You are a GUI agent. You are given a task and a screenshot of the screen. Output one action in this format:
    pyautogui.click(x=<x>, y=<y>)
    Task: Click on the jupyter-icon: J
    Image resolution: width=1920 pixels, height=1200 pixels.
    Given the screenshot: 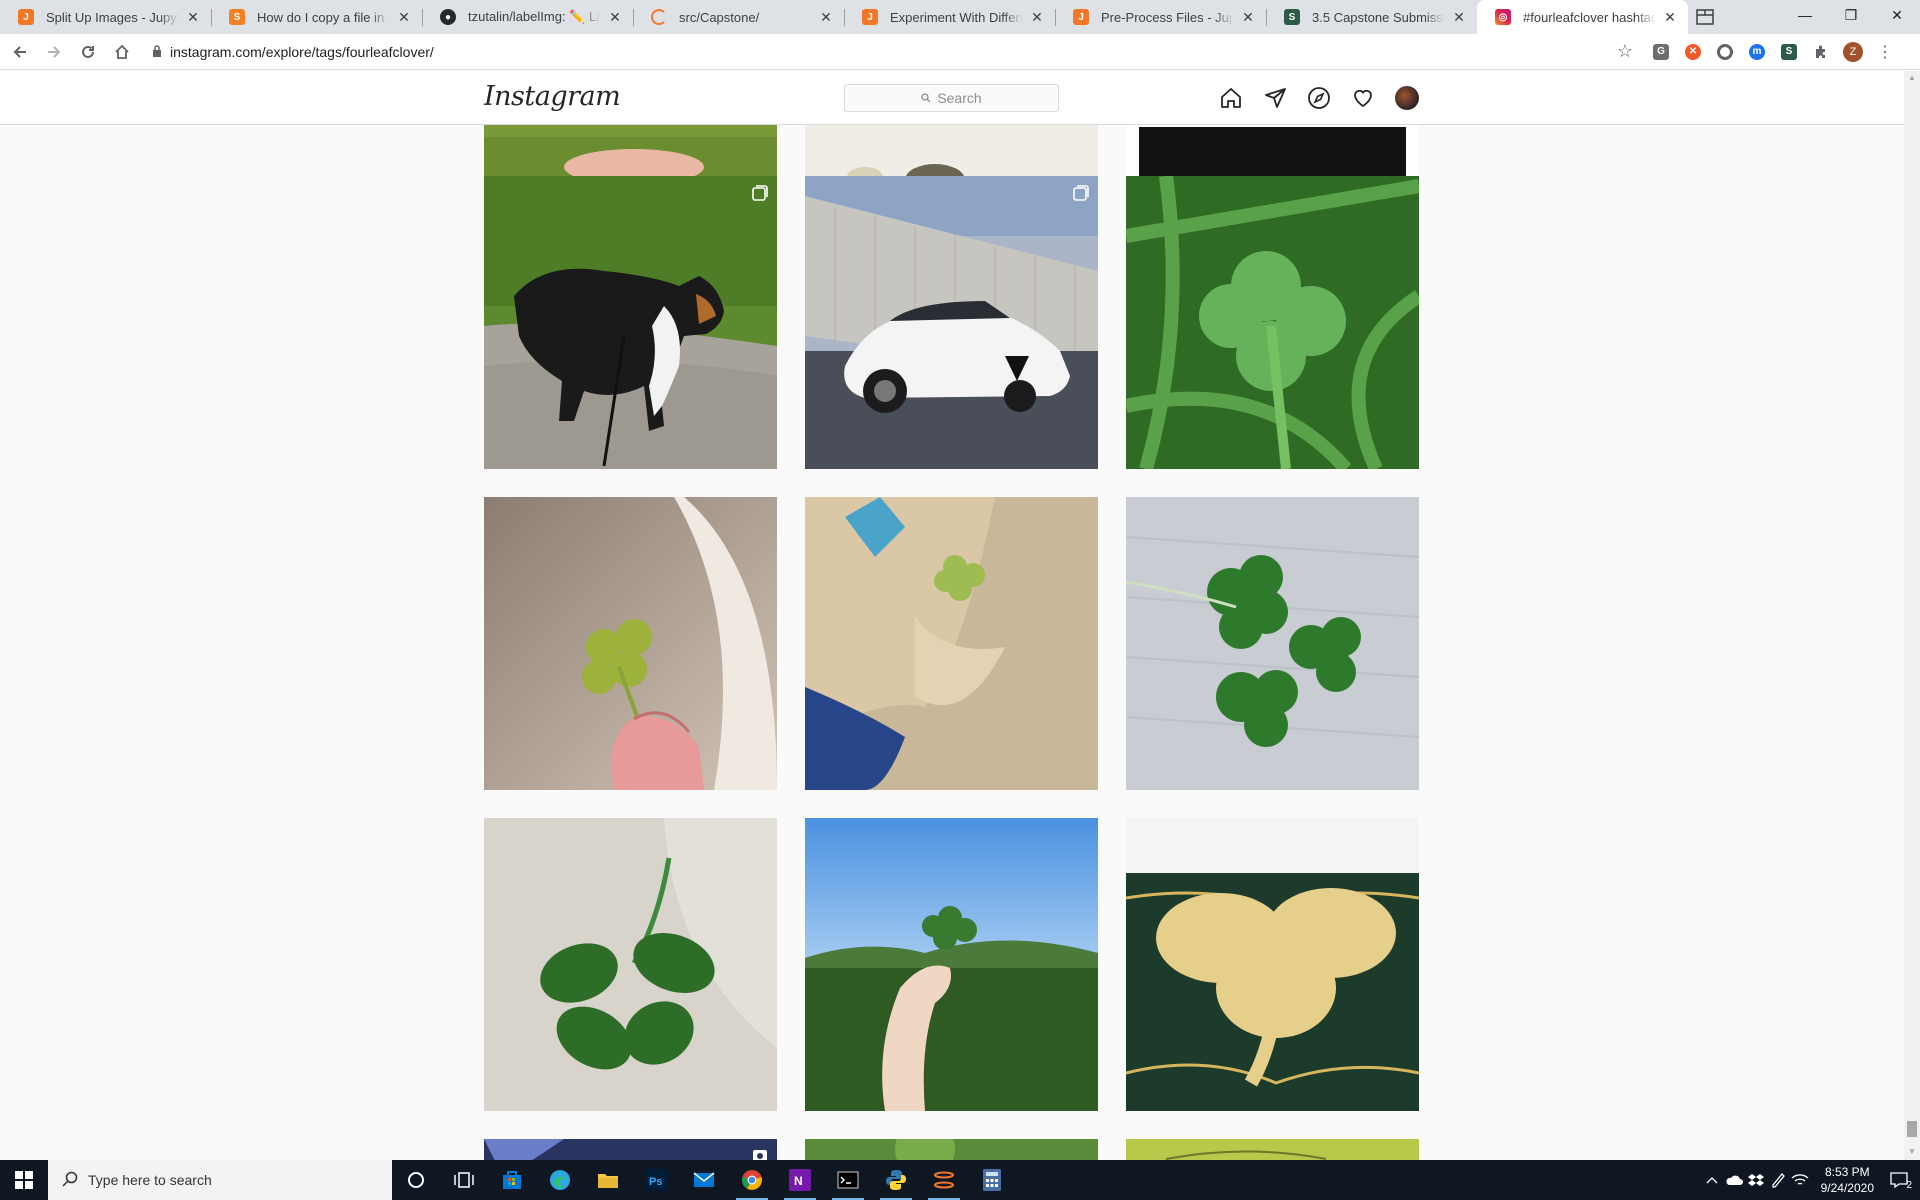 What is the action you would take?
    pyautogui.click(x=26, y=17)
    